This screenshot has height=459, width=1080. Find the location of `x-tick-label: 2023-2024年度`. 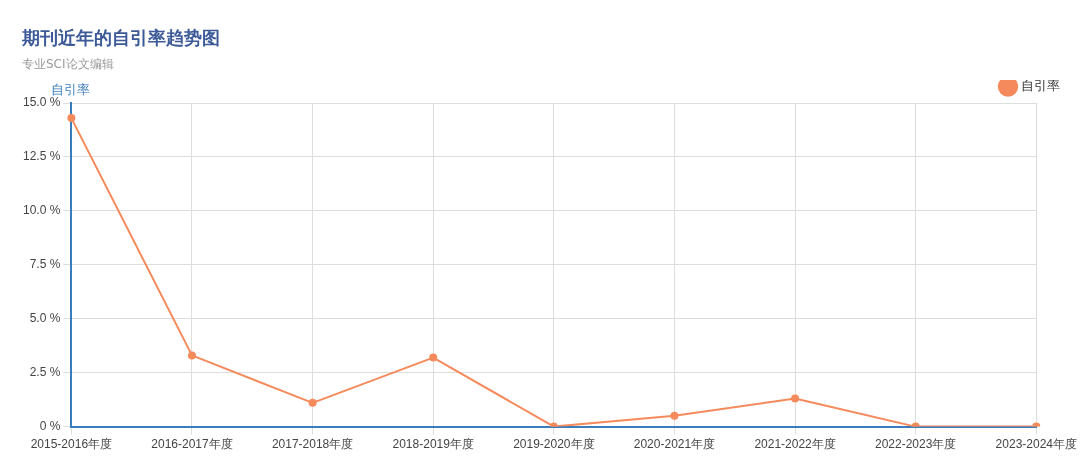

x-tick-label: 2023-2024年度 is located at coordinates (1036, 444).